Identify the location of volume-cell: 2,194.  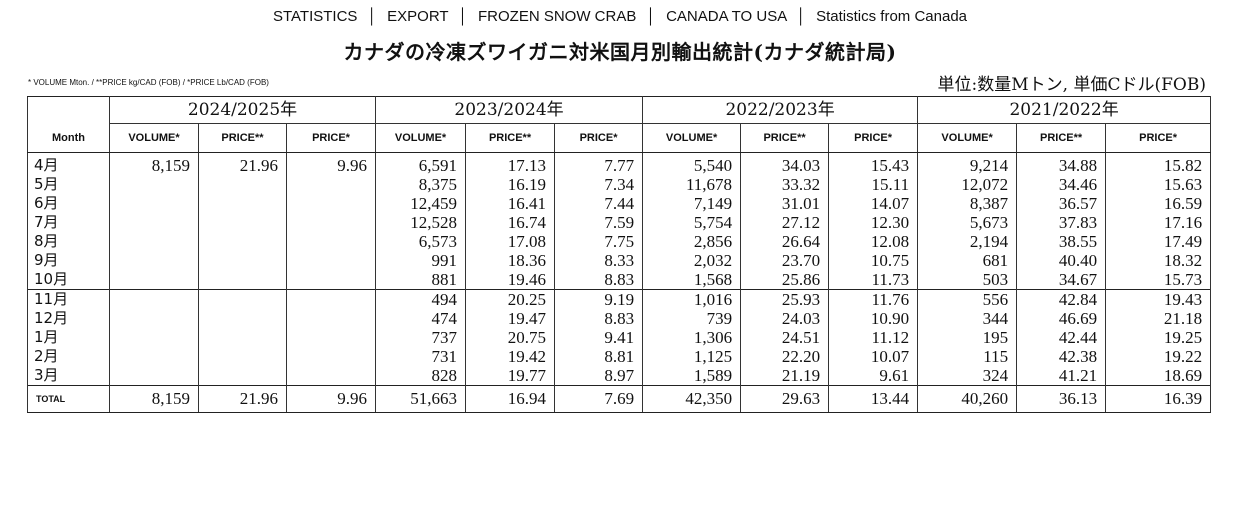
(967, 241).